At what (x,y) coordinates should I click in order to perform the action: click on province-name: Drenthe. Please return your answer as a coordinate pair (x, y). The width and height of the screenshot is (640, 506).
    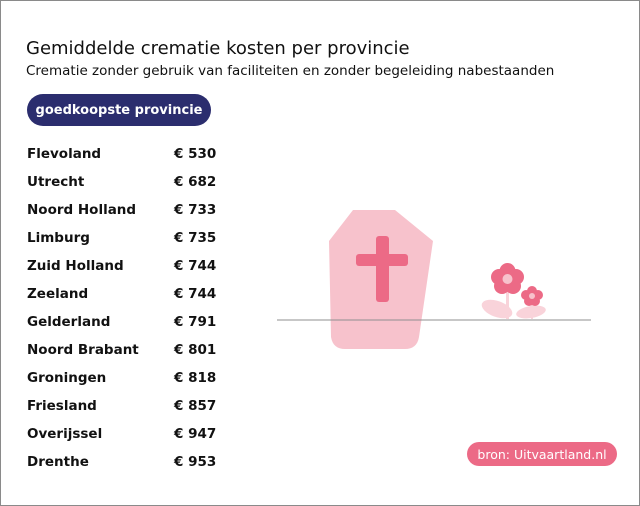
    Looking at the image, I should click on (58, 462).